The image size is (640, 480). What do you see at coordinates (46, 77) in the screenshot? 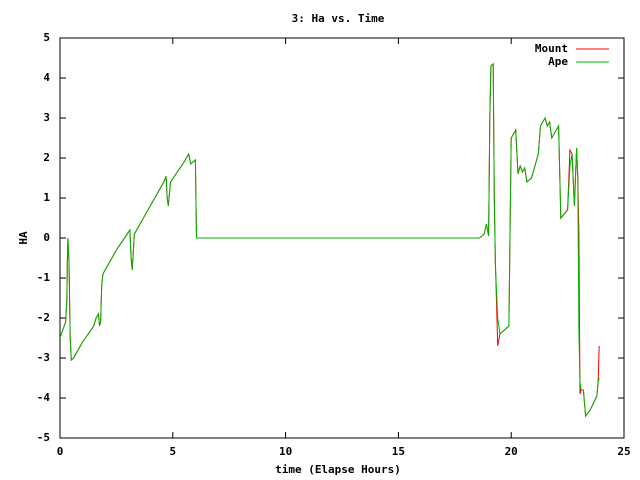
I see `y-tick-label: 4` at bounding box center [46, 77].